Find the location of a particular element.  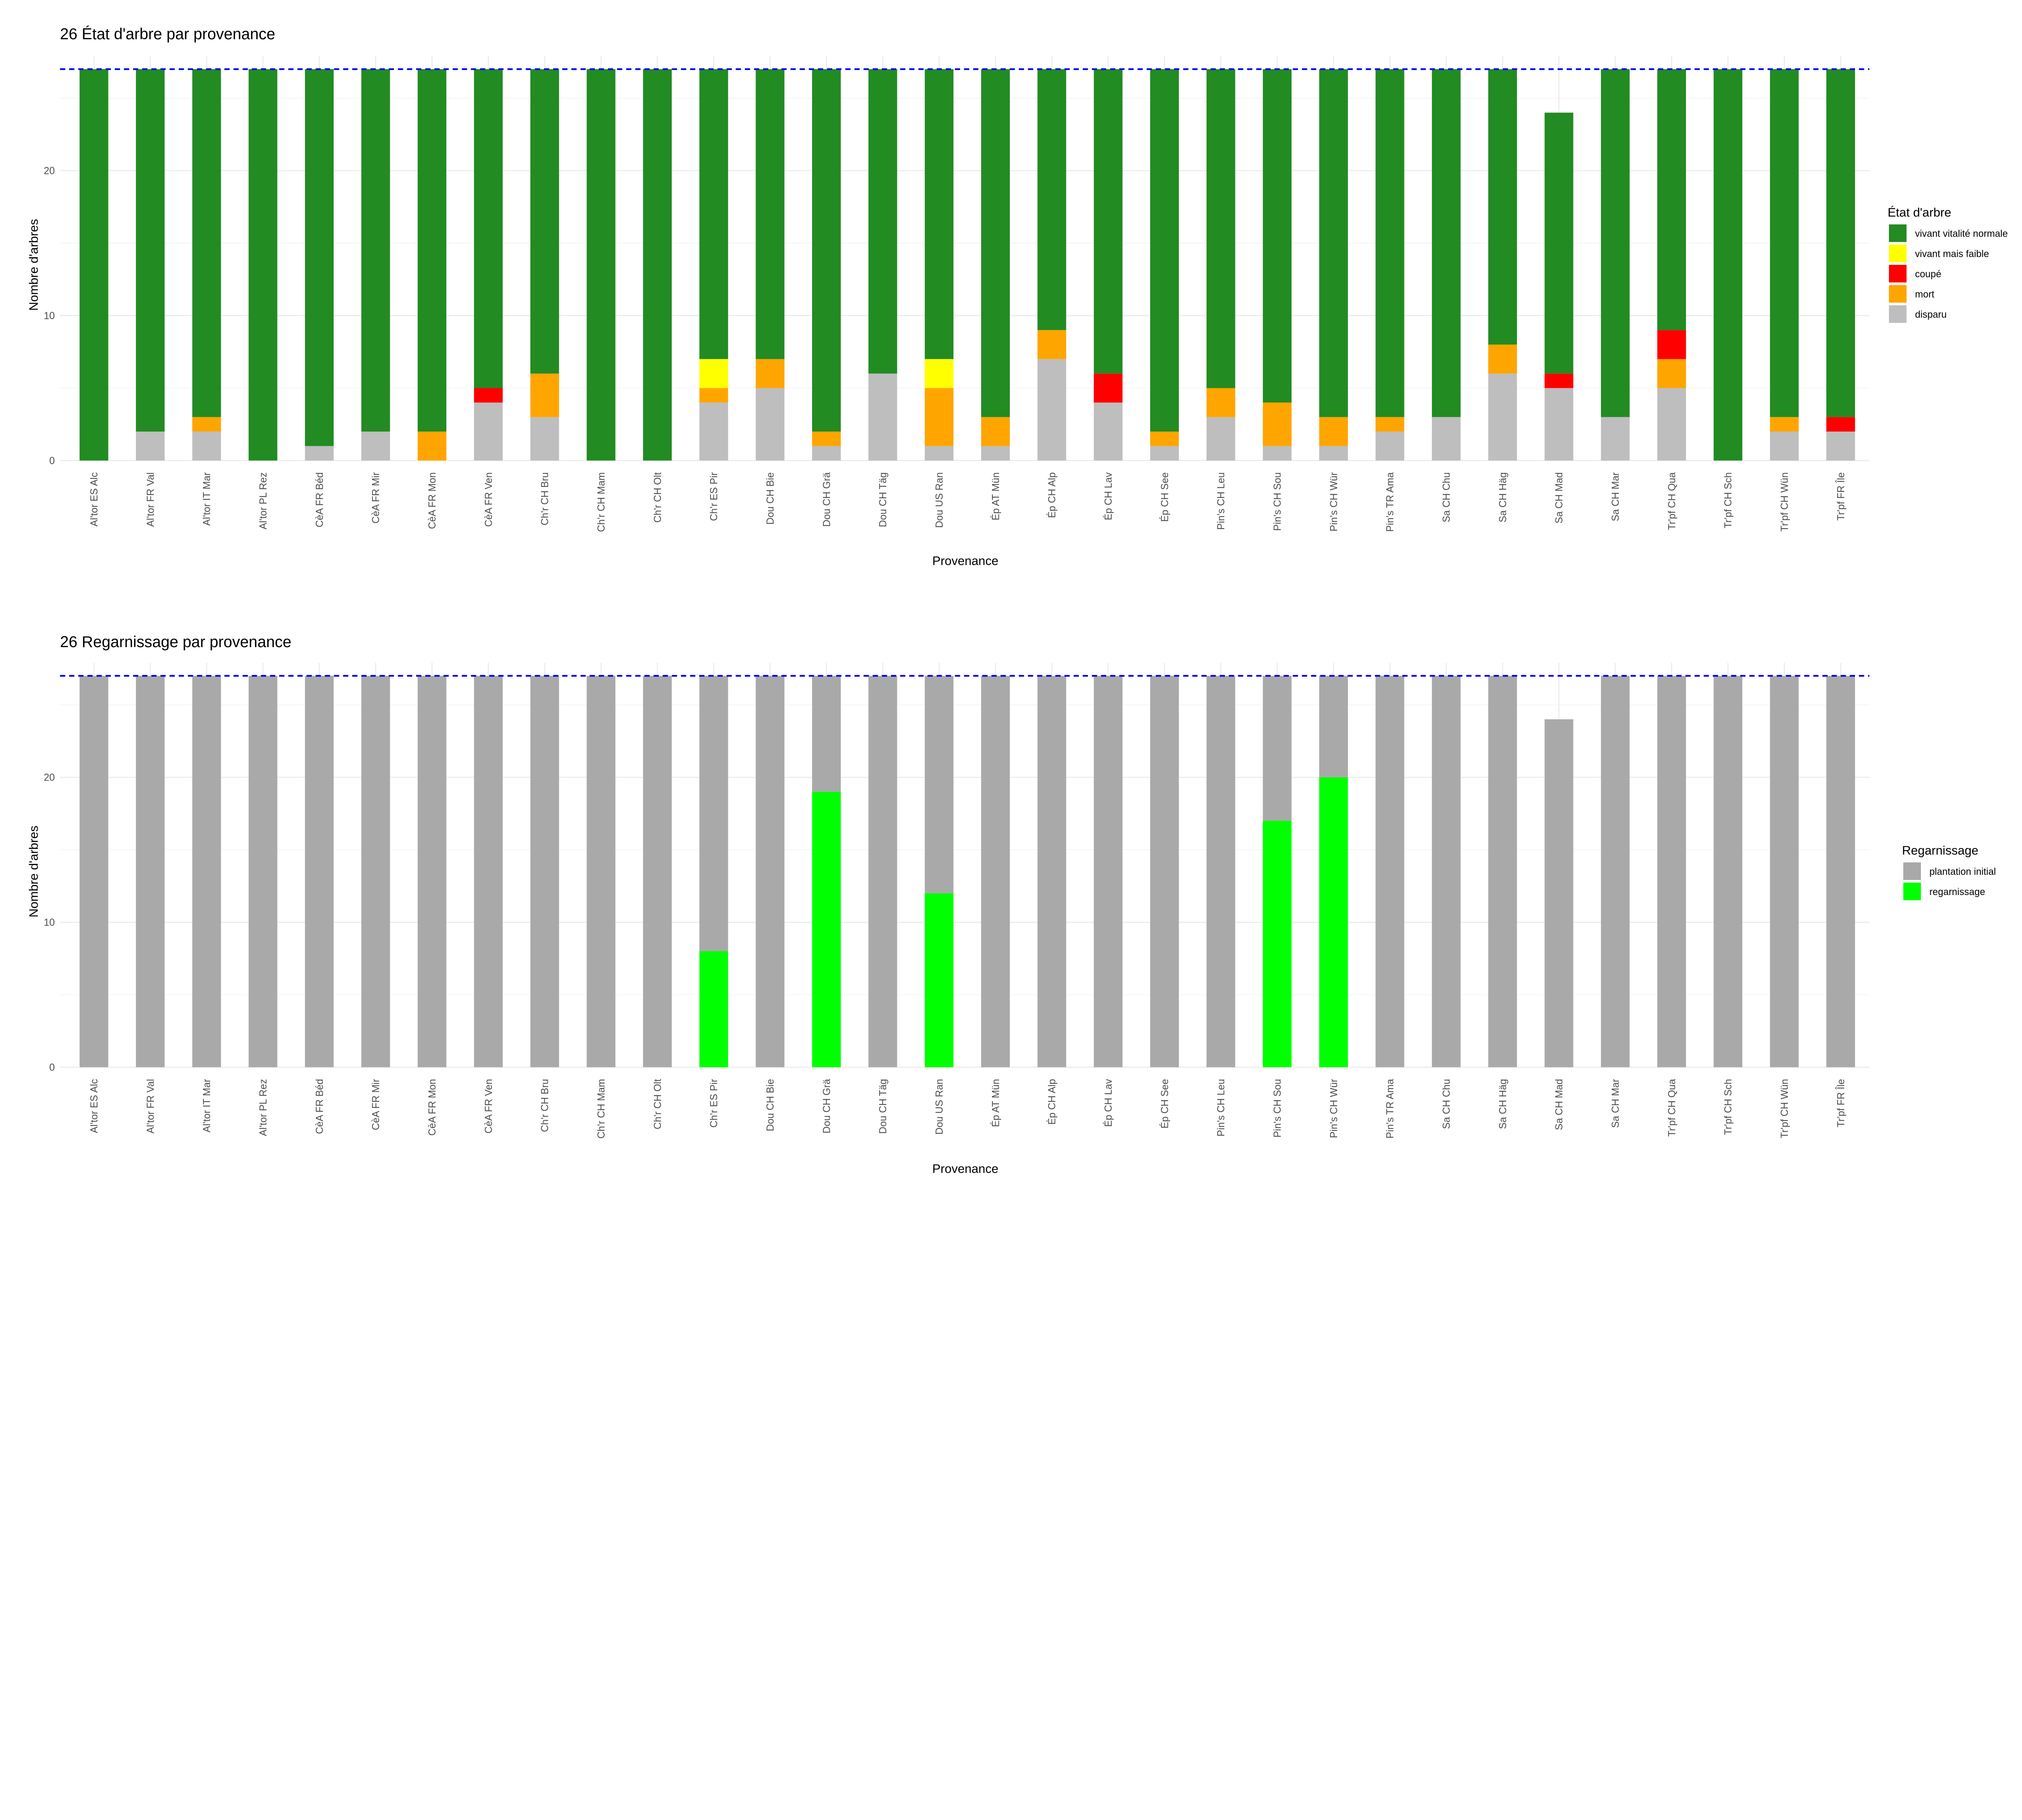

x-tick-label: Dou CH Täg is located at coordinates (883, 499).